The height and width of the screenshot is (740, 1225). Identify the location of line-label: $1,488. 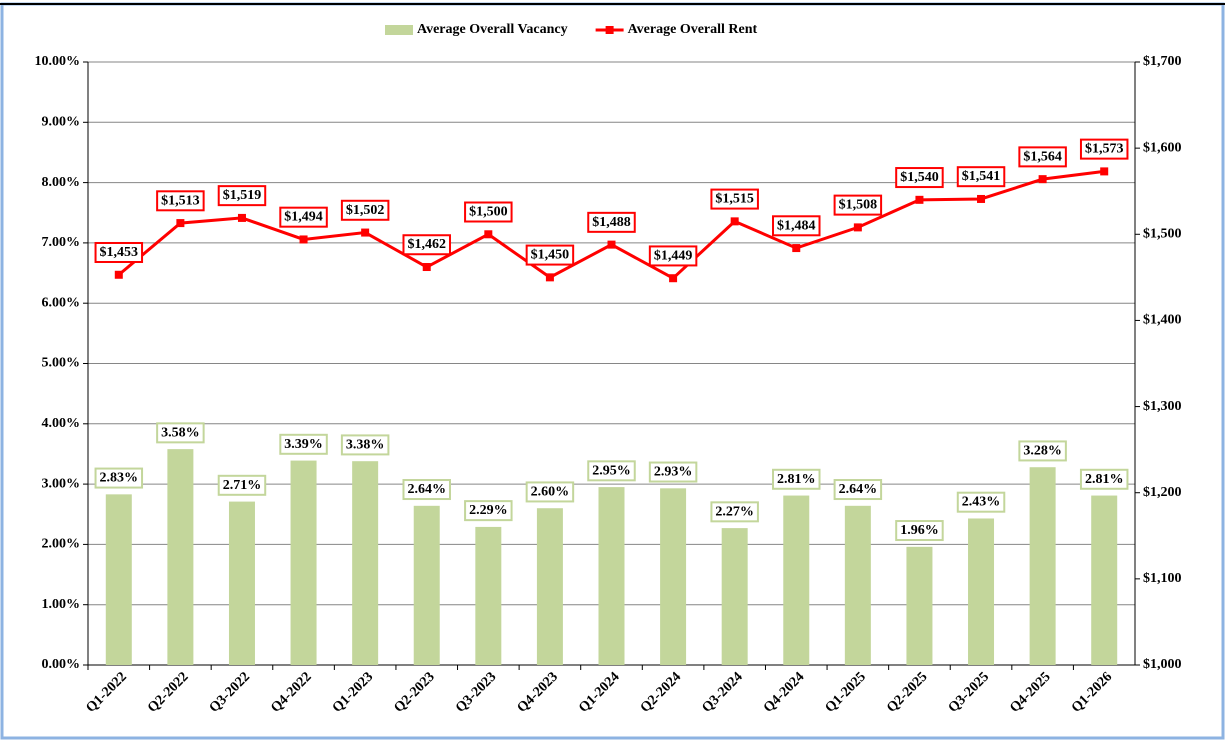
(611, 222).